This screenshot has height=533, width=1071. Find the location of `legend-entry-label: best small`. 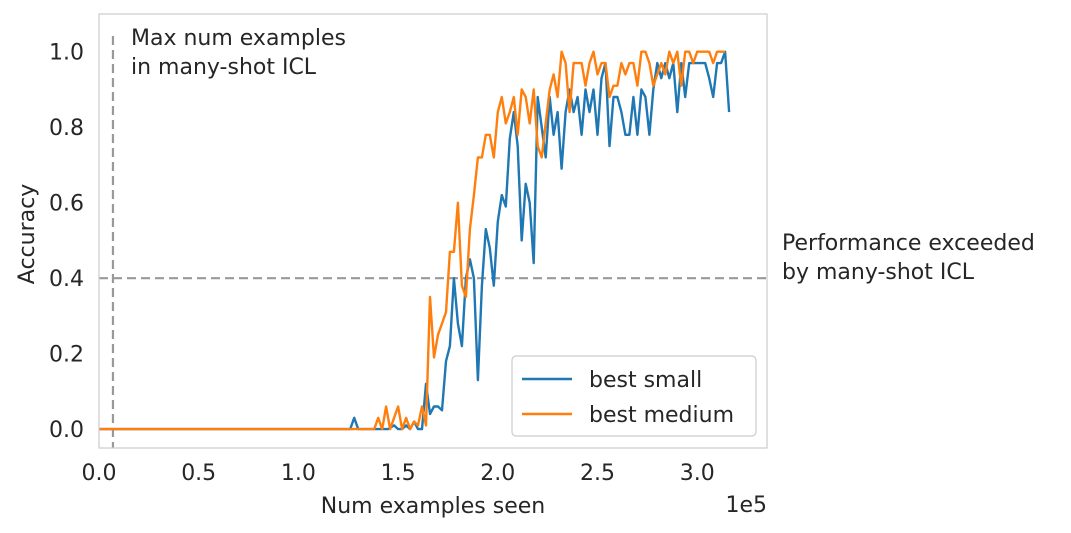

legend-entry-label: best small is located at coordinates (645, 380).